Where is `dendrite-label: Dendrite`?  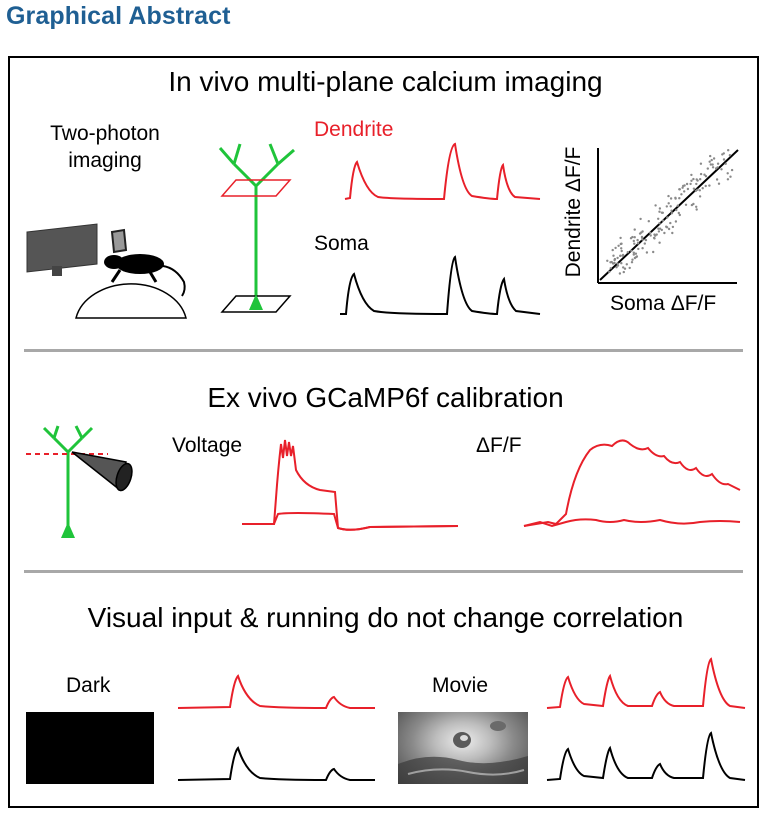
dendrite-label: Dendrite is located at coordinates (354, 129).